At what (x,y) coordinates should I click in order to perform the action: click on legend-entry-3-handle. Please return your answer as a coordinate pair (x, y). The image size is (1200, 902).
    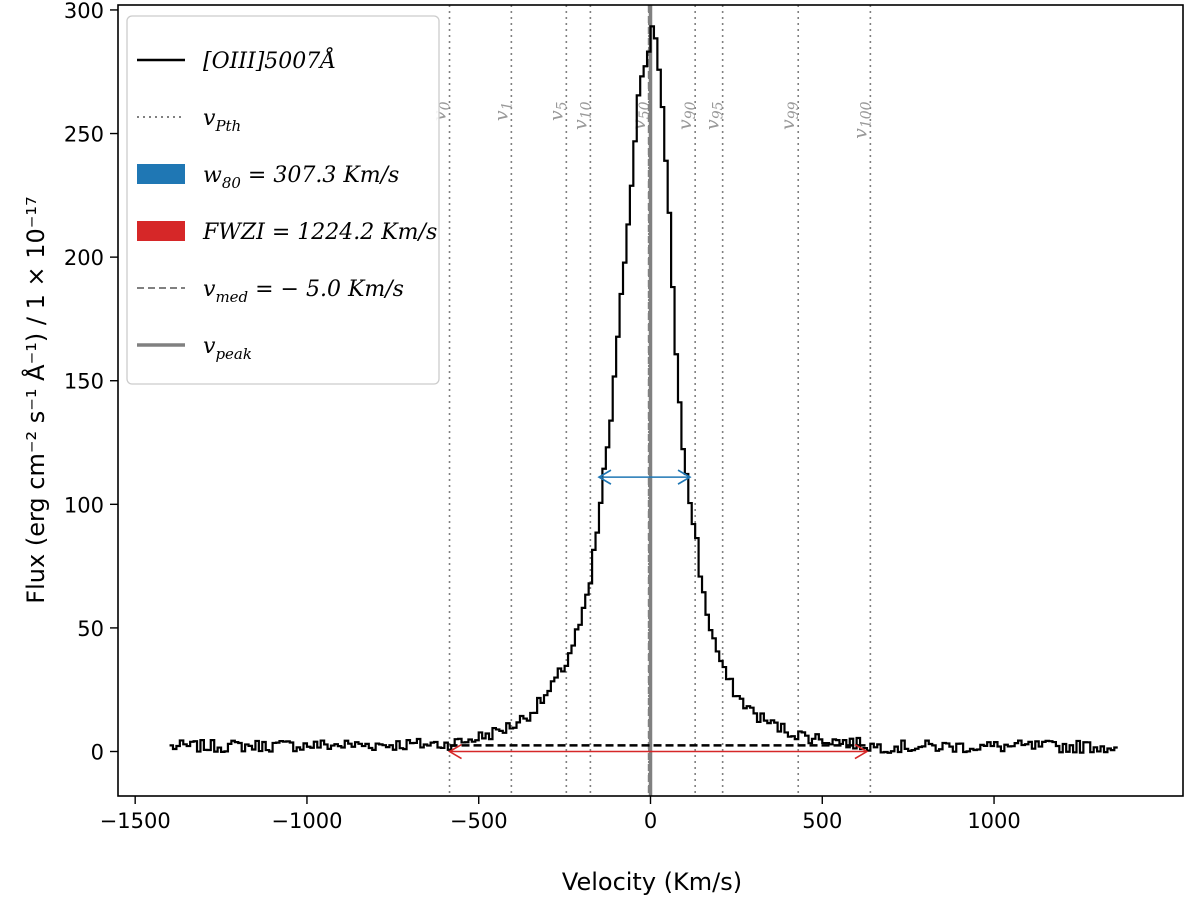
    Looking at the image, I should click on (161, 231).